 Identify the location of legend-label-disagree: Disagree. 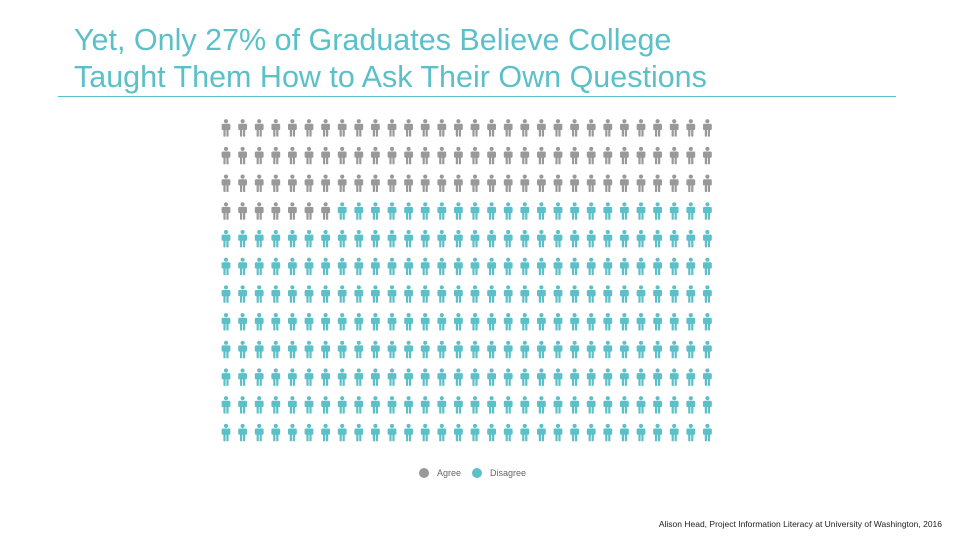
(508, 473).